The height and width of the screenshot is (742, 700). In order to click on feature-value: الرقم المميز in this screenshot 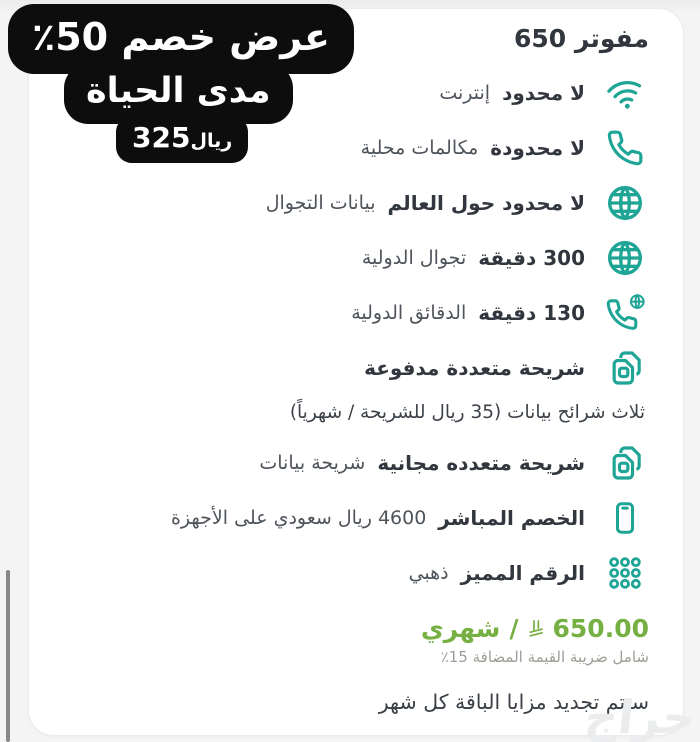, I will do `click(522, 572)`.